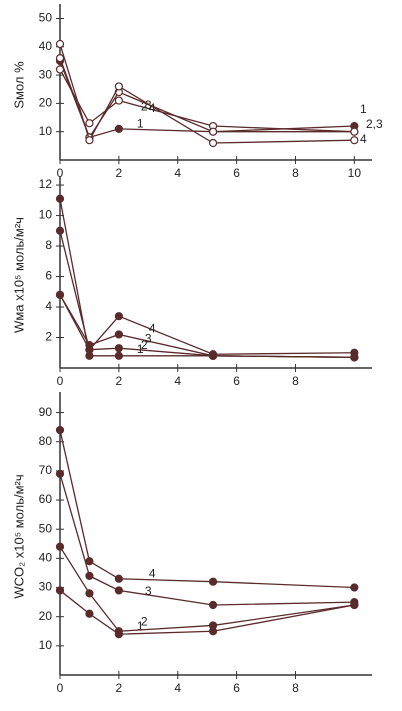  What do you see at coordinates (48, 337) in the screenshot?
I see `y-tick-label: 2` at bounding box center [48, 337].